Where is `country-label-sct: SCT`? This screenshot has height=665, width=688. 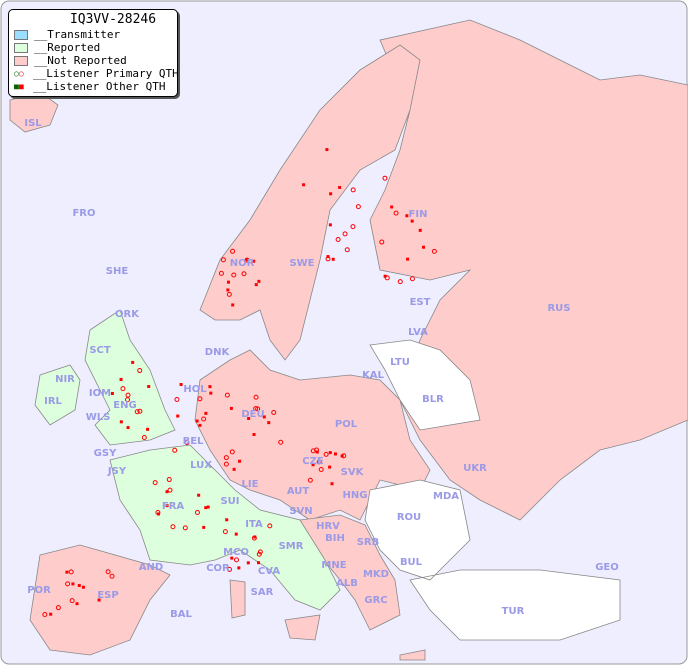
country-label-sct: SCT is located at coordinates (100, 350).